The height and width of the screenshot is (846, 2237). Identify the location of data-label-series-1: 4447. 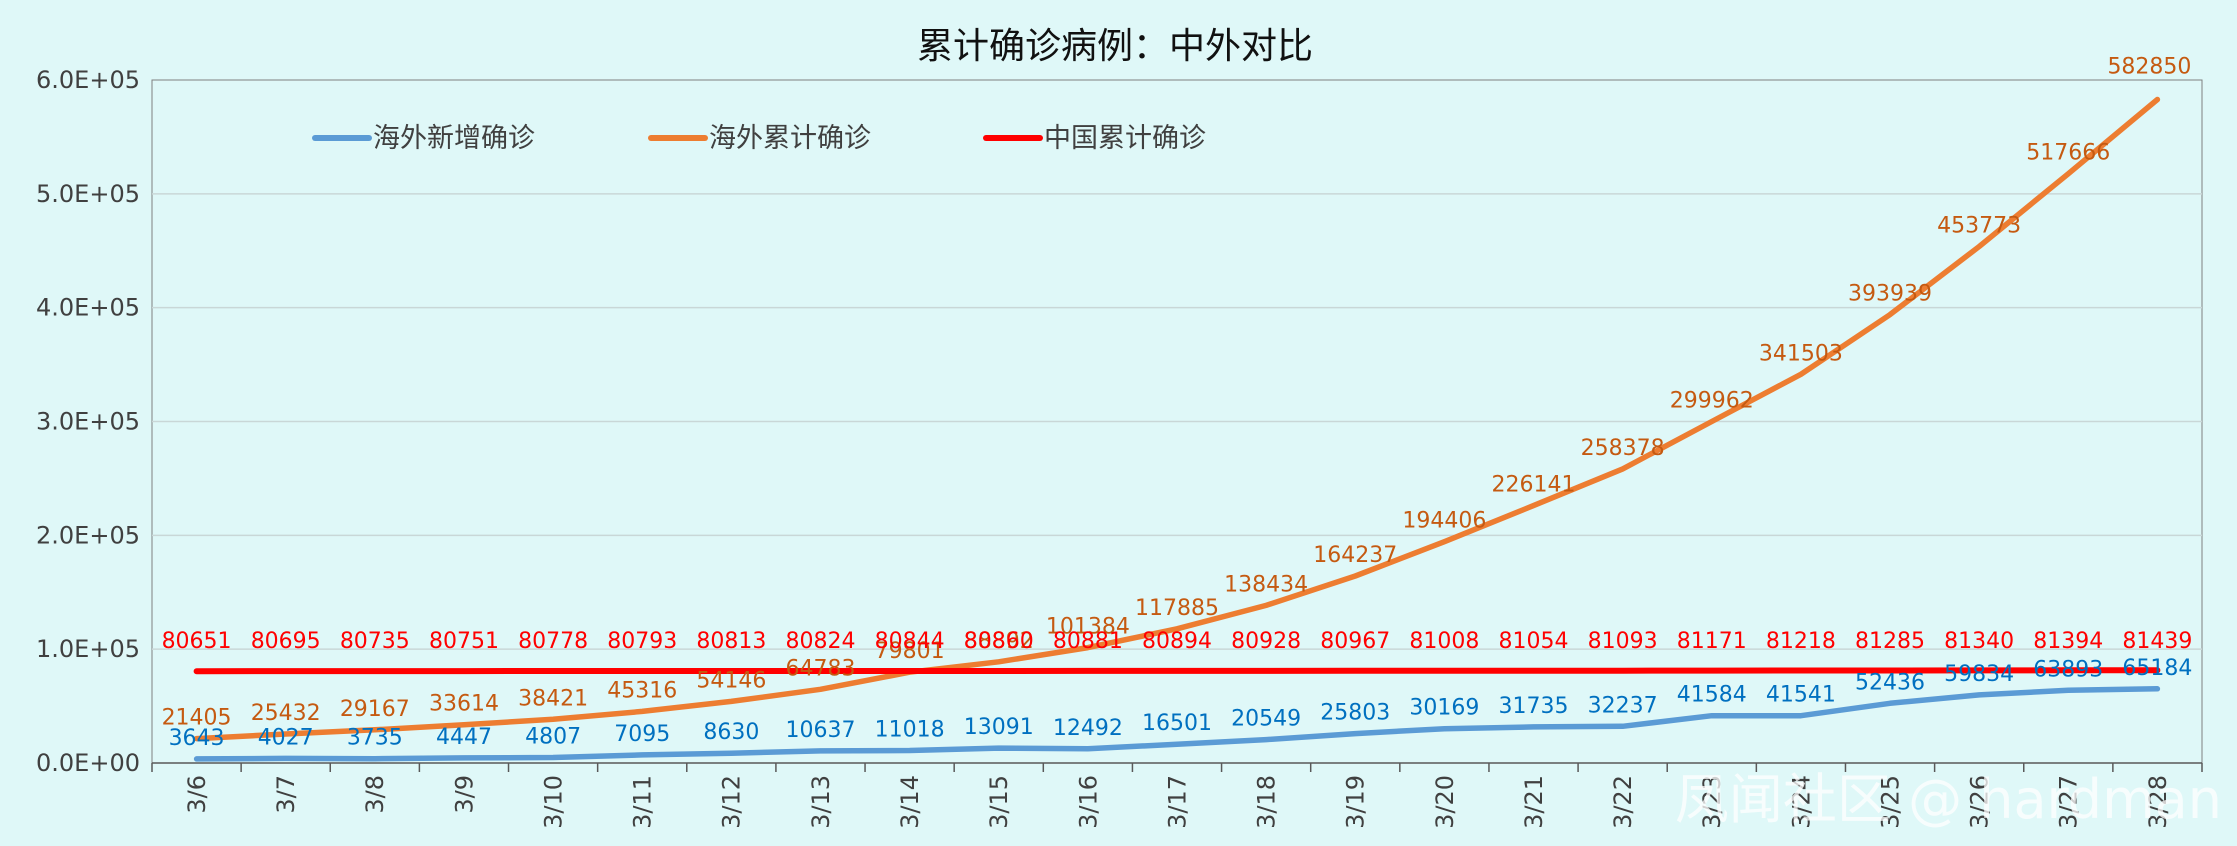
(464, 737).